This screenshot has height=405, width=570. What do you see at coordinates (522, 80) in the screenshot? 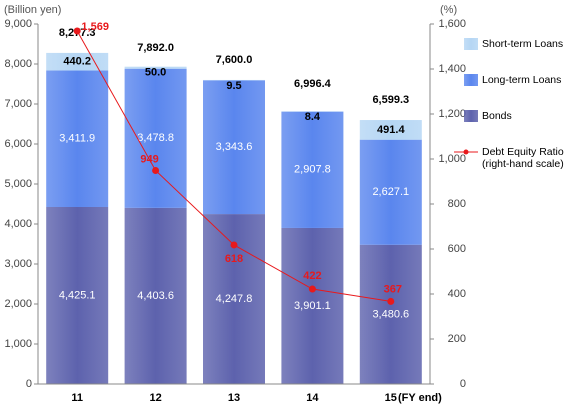
I see `legend-label: Long-term Loans` at bounding box center [522, 80].